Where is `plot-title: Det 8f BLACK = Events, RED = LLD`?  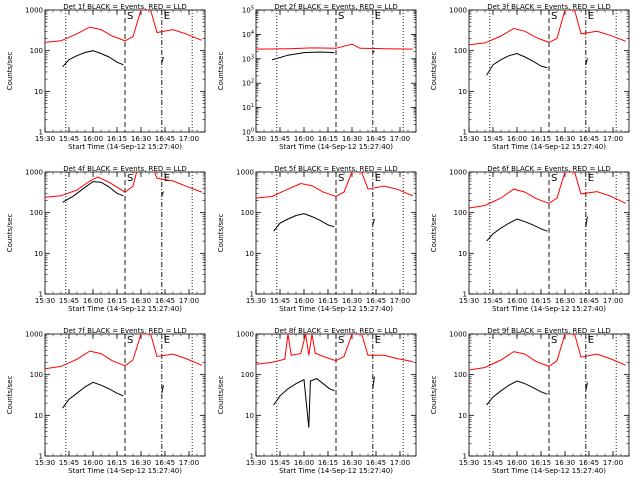 plot-title: Det 8f BLACK = Events, RED = LLD is located at coordinates (335, 331).